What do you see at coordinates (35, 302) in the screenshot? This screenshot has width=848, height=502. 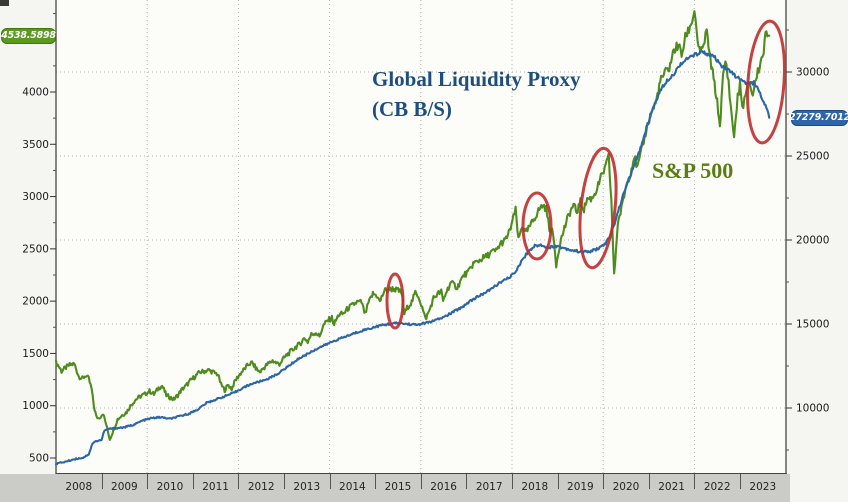 I see `left-axis-tick-label: 2000` at bounding box center [35, 302].